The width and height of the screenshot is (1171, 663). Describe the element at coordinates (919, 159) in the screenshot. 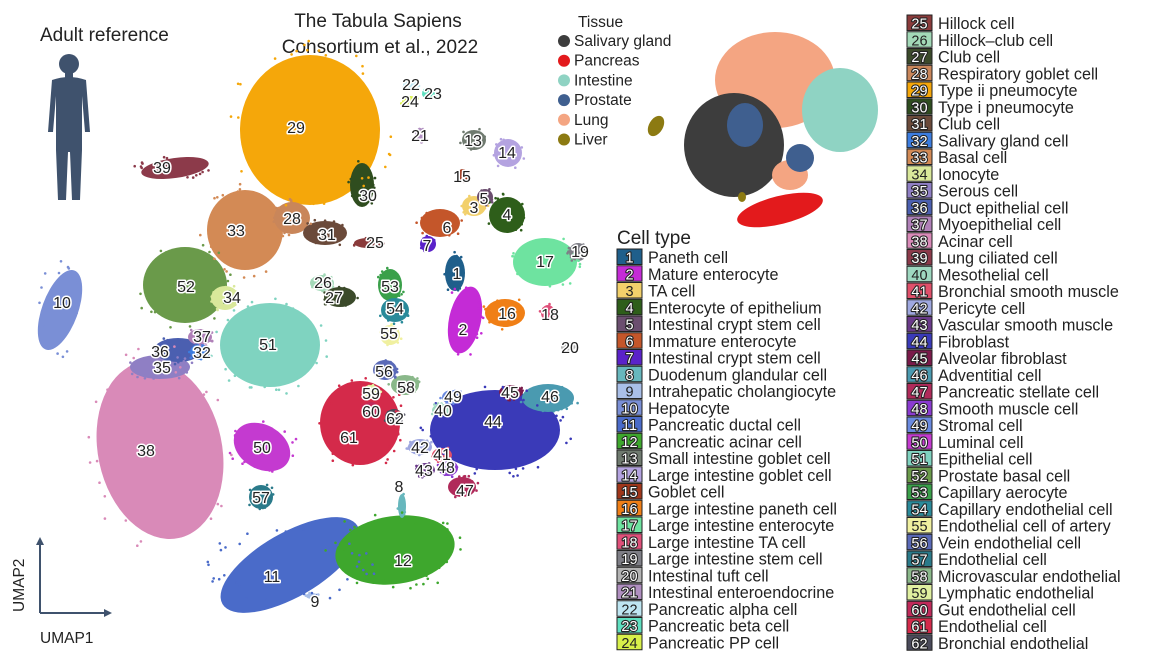

I see `celltype-number: 33` at that location.